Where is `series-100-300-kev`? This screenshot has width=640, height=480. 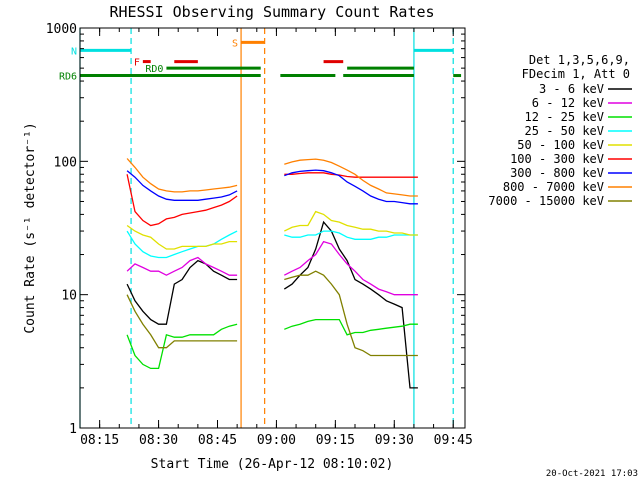 series-100-300-kev is located at coordinates (272, 199).